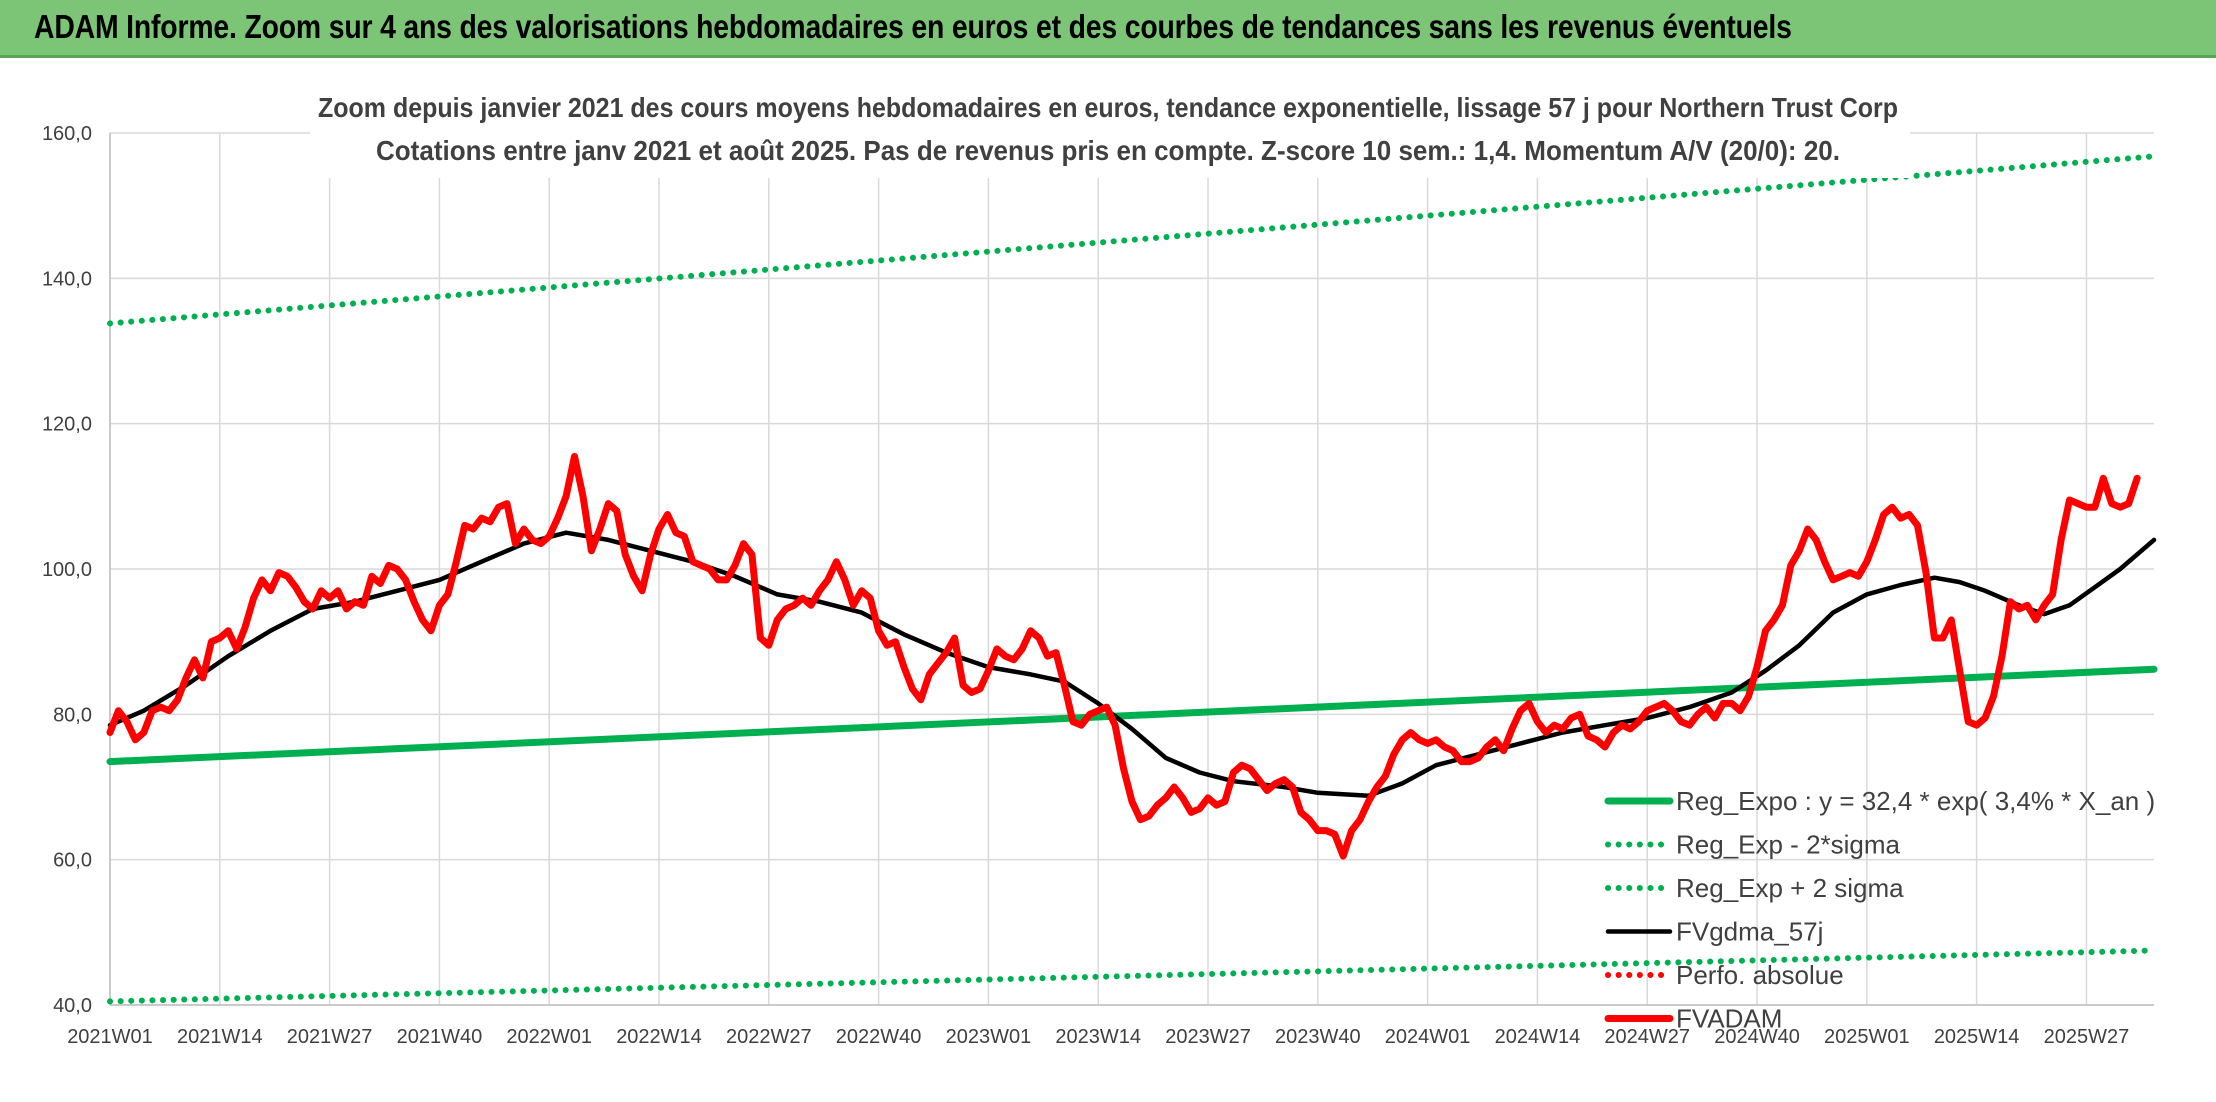 The width and height of the screenshot is (2216, 1102). I want to click on y-tick-label: 80,0, so click(72, 715).